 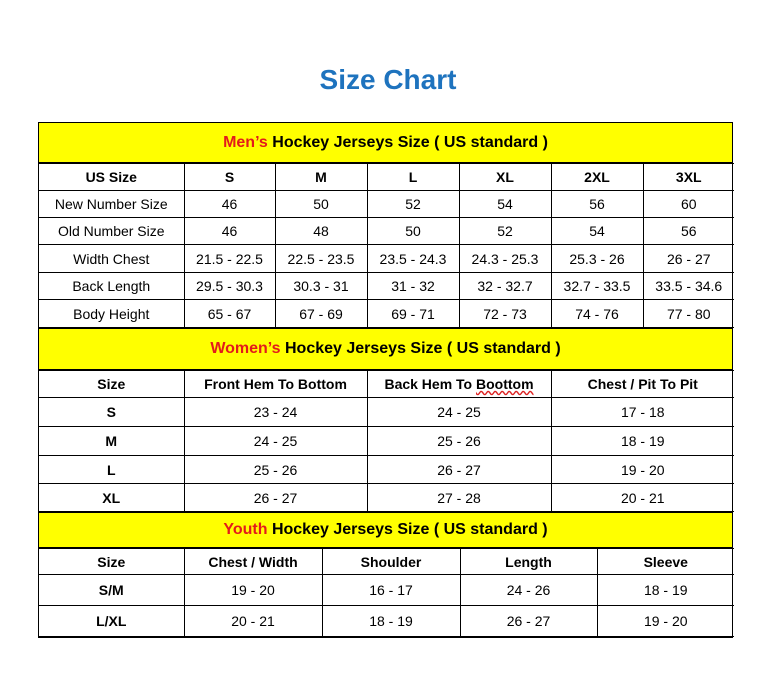 What do you see at coordinates (688, 177) in the screenshot?
I see `column-header: 3XL` at bounding box center [688, 177].